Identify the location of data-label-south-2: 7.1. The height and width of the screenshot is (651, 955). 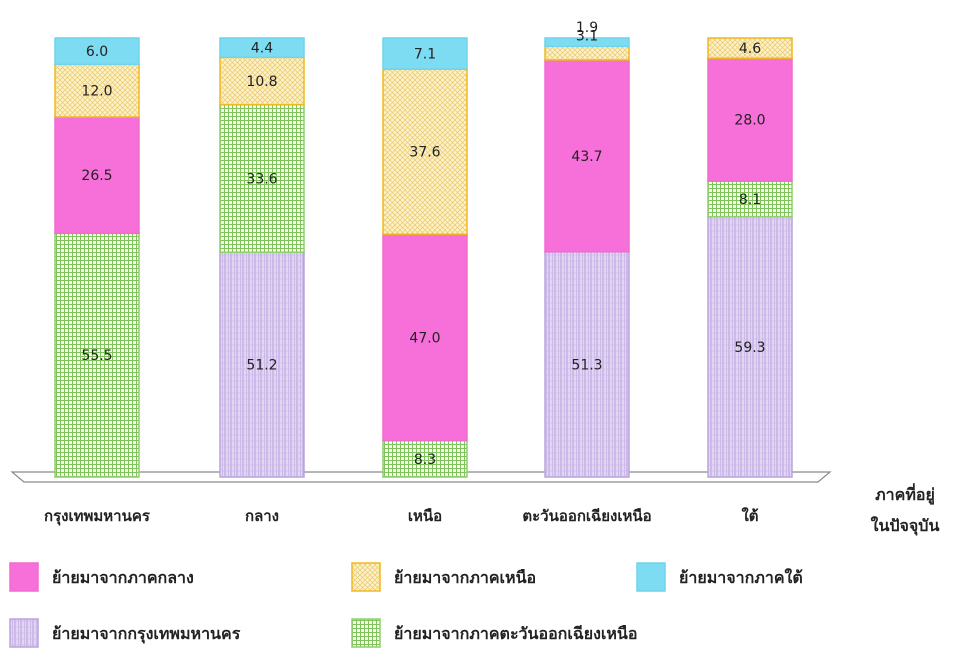
(425, 55).